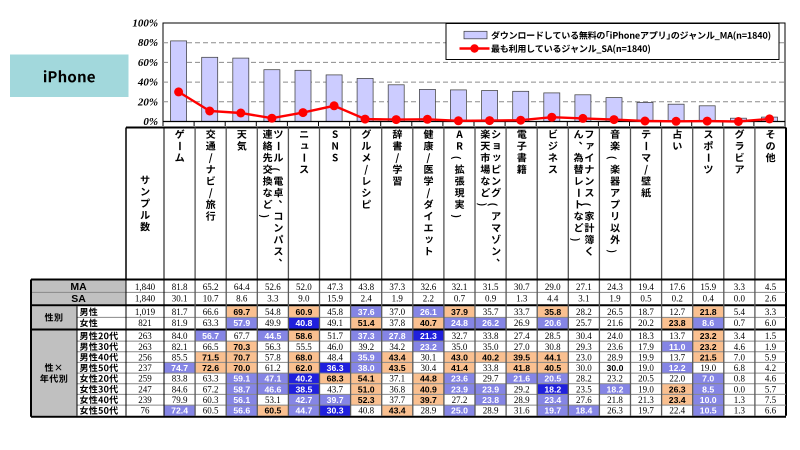  Describe the element at coordinates (552, 368) in the screenshot. I see `svg-text: 40.5` at that location.